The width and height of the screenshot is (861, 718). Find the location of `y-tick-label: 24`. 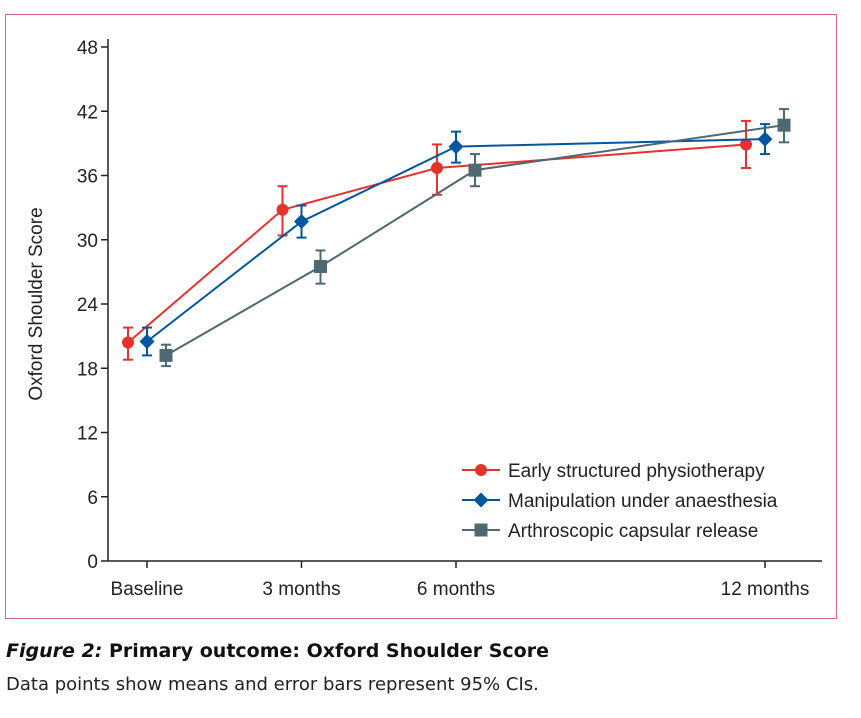

y-tick-label: 24 is located at coordinates (88, 305).